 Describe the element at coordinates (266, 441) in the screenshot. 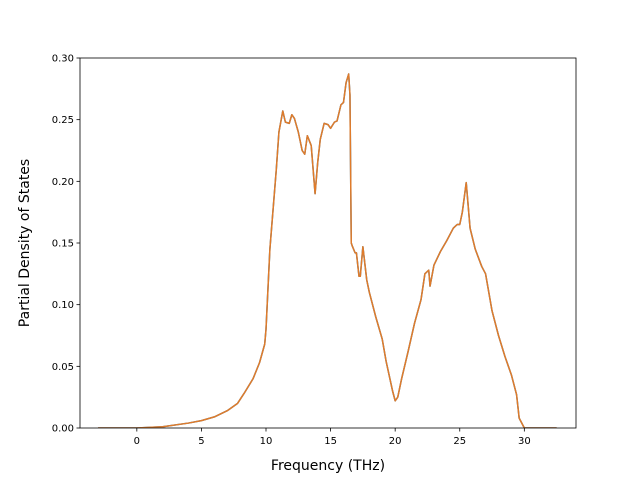

I see `x-tick-label: 10` at that location.